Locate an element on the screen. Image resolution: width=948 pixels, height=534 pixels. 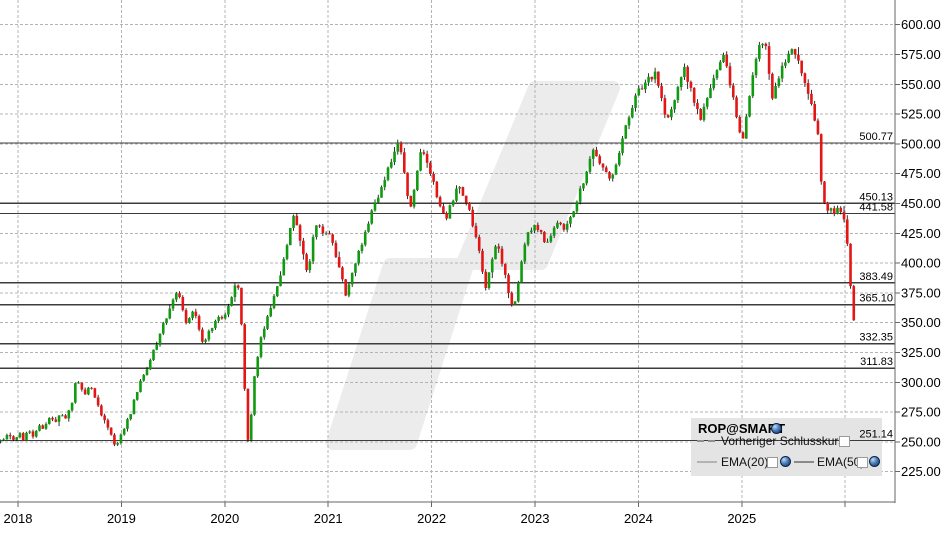
y-axis-label: 425.00 is located at coordinates (921, 233).